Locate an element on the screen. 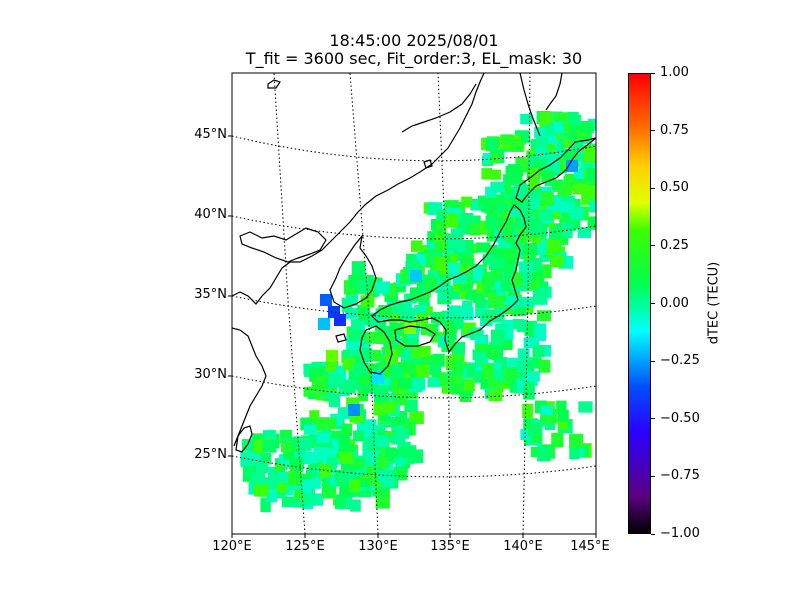 This screenshot has height=600, width=800. coastline-mainland is located at coordinates (358, 189).